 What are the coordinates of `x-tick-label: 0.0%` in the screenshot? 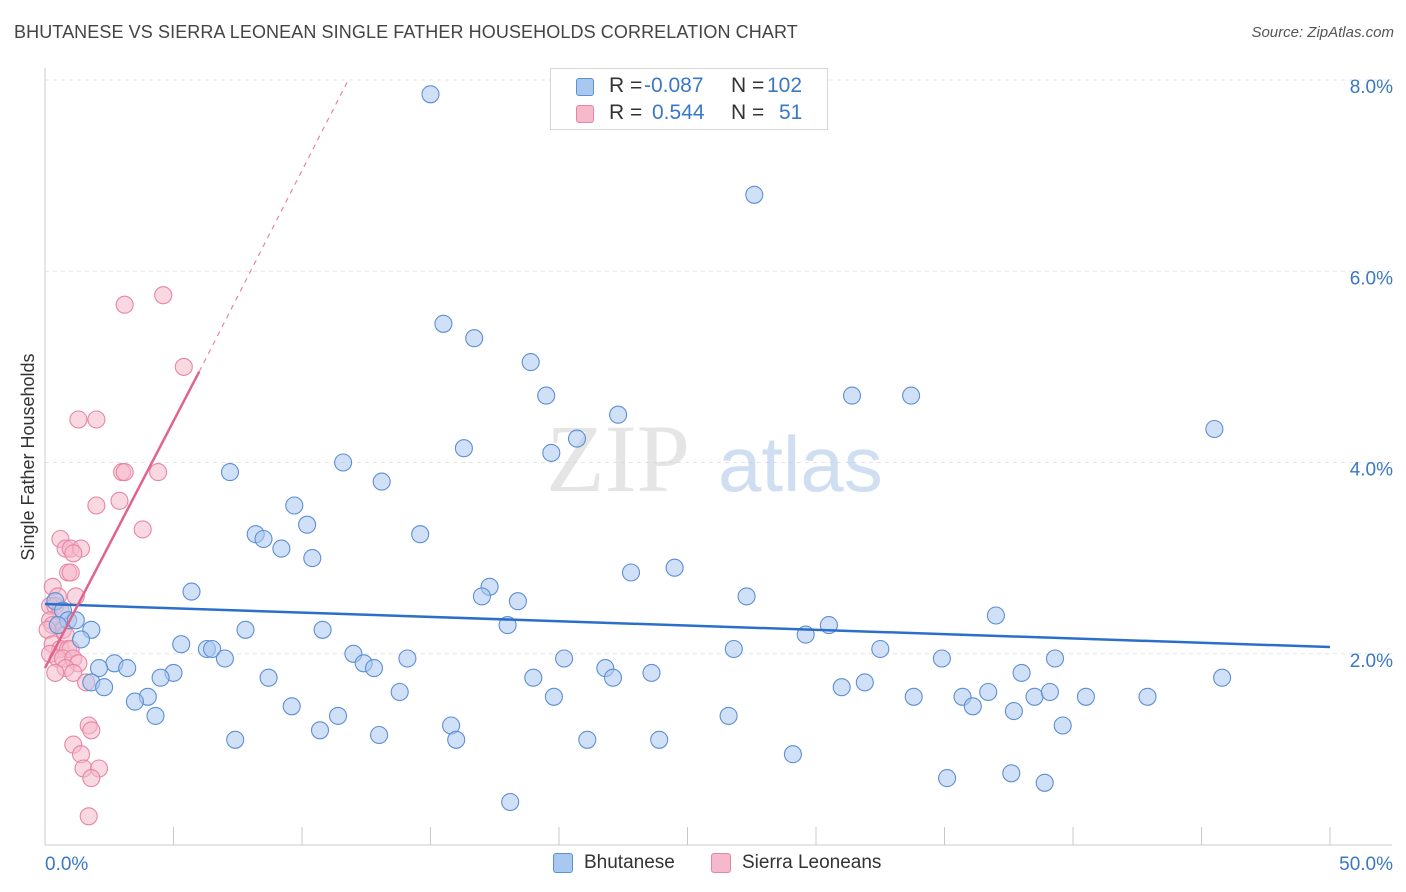 It's located at (66, 864).